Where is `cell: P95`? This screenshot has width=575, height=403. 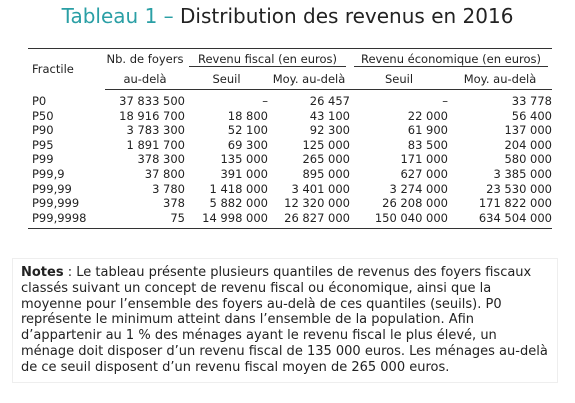 cell: P95 is located at coordinates (43, 144).